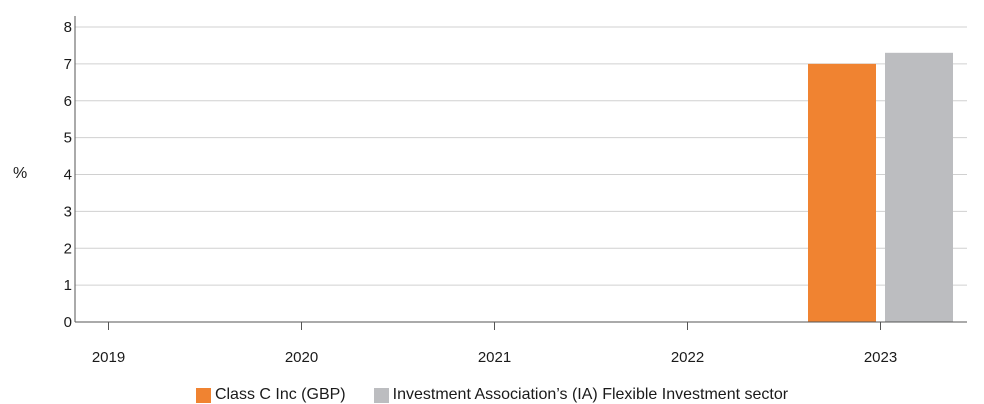 The height and width of the screenshot is (404, 984). Describe the element at coordinates (68, 175) in the screenshot. I see `y-tick-label: 4` at that location.